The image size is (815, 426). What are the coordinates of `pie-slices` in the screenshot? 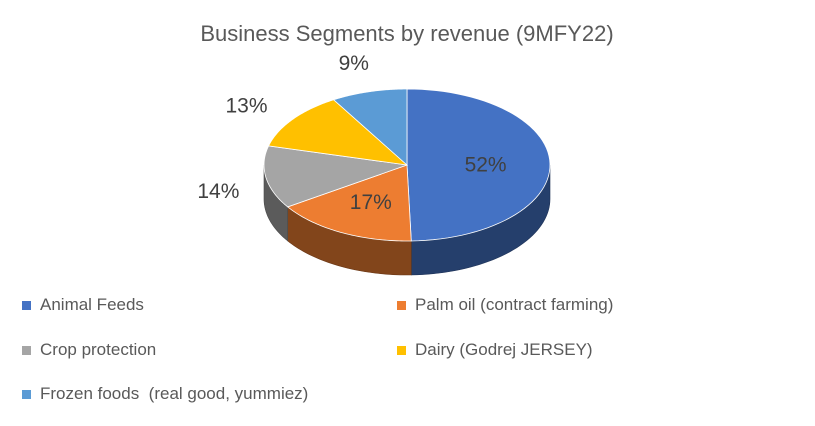 It's located at (407, 165).